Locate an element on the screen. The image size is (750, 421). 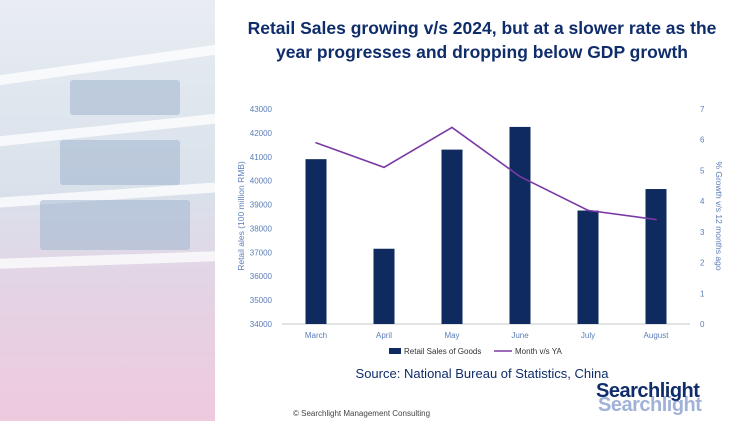
line-series is located at coordinates (486, 173).